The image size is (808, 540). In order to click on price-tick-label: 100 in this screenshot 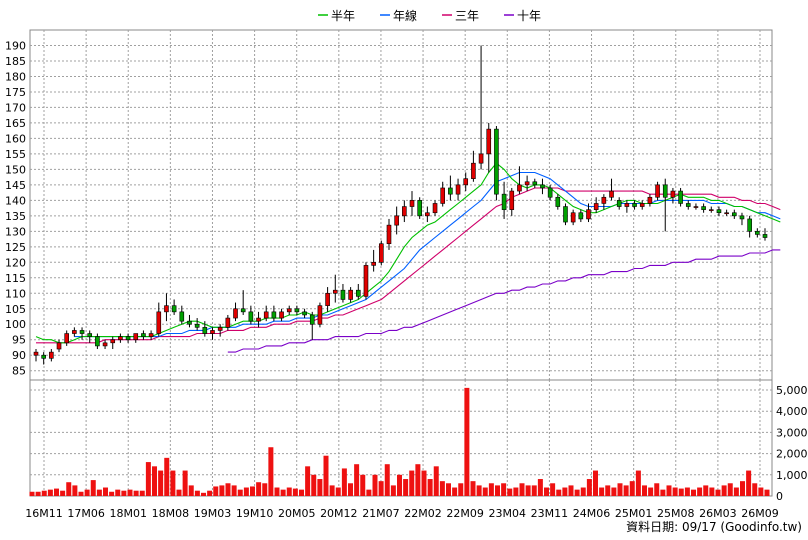, I will do `click(15, 324)`.